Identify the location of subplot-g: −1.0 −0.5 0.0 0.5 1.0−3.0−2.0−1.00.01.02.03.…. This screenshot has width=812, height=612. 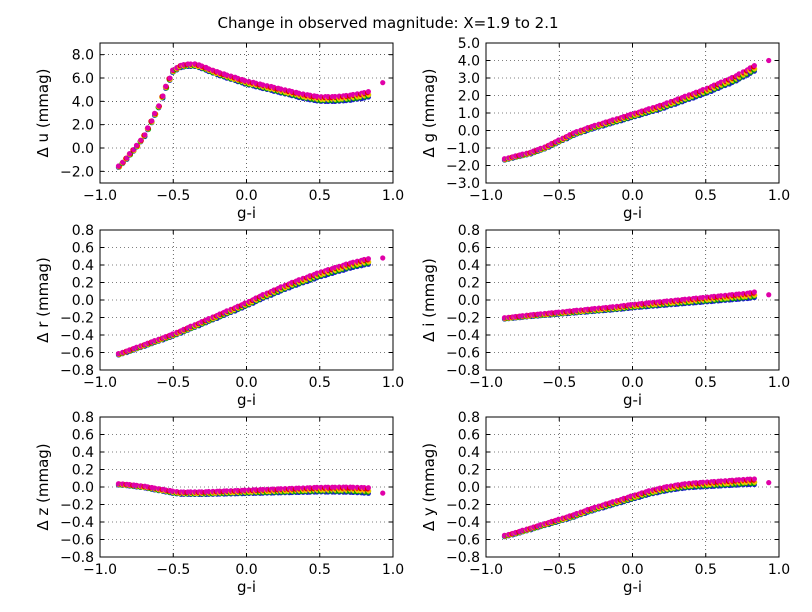
(605, 129).